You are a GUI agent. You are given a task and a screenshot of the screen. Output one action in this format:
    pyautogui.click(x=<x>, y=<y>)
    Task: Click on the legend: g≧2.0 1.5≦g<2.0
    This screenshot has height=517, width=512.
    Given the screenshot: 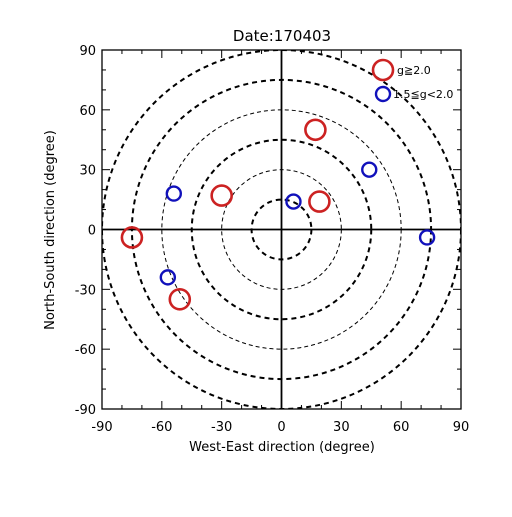 What is the action you would take?
    pyautogui.click(x=412, y=80)
    